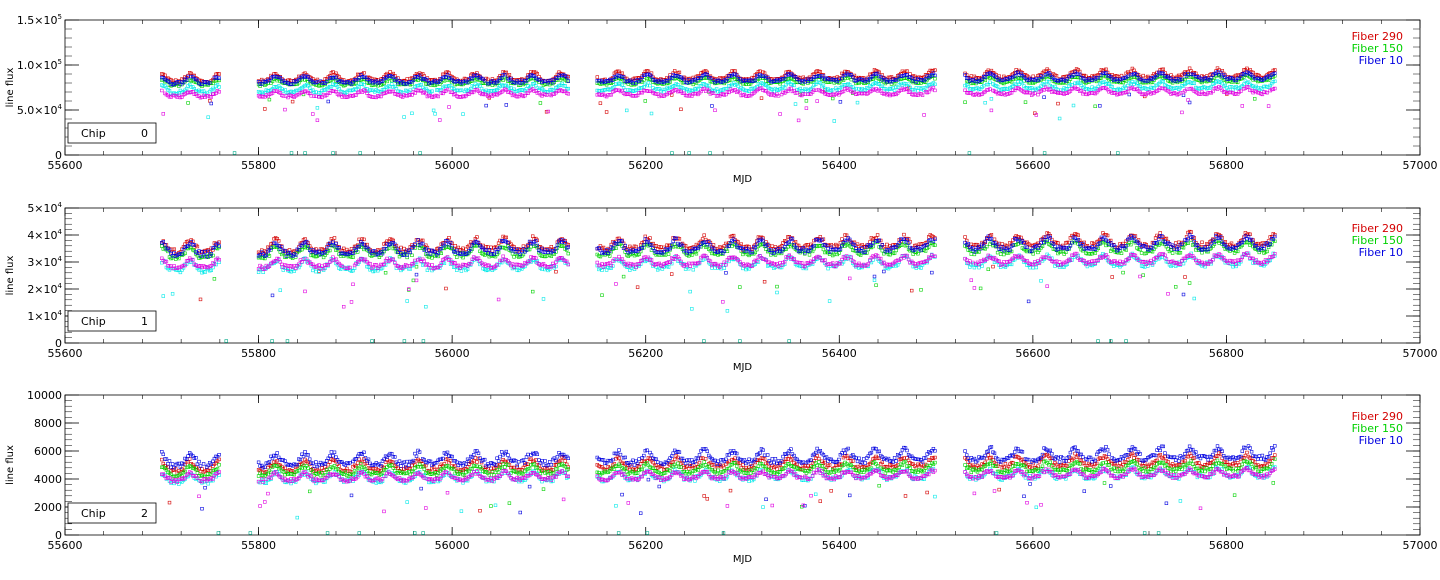 The height and width of the screenshot is (580, 1440). Describe the element at coordinates (10, 88) in the screenshot. I see `y-axis-label: line flux` at that location.